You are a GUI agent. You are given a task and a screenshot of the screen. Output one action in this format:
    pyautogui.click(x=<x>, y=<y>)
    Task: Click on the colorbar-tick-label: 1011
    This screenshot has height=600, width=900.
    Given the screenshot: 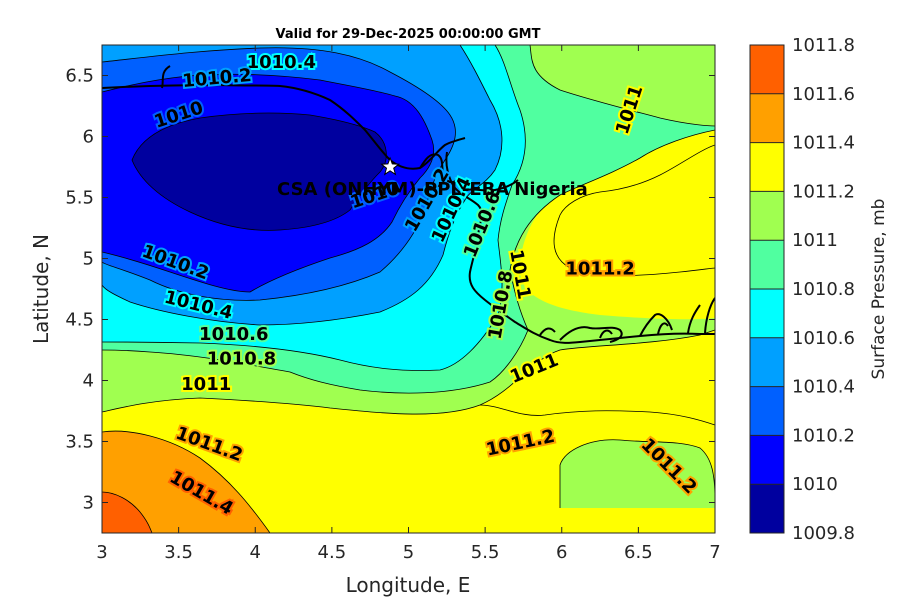 What is the action you would take?
    pyautogui.click(x=815, y=240)
    